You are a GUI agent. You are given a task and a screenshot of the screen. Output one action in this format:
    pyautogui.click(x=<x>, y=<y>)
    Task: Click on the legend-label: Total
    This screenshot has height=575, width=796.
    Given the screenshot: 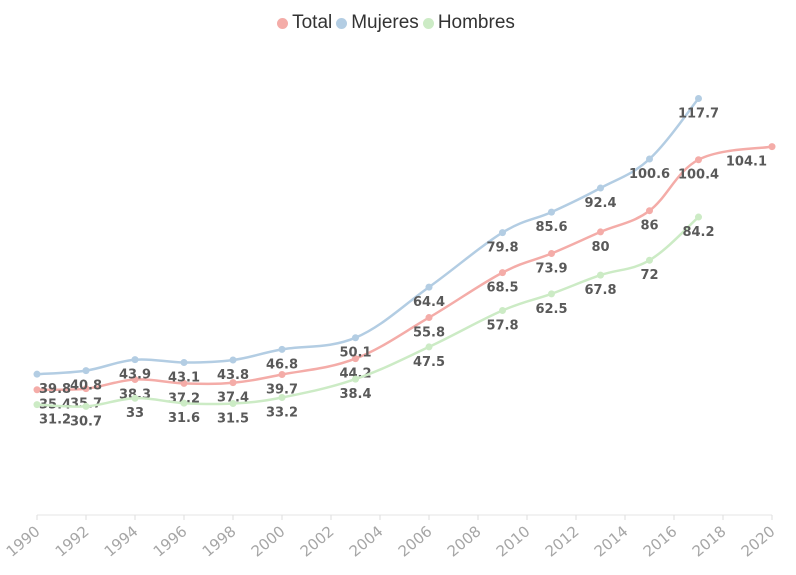 What is the action you would take?
    pyautogui.click(x=312, y=22)
    